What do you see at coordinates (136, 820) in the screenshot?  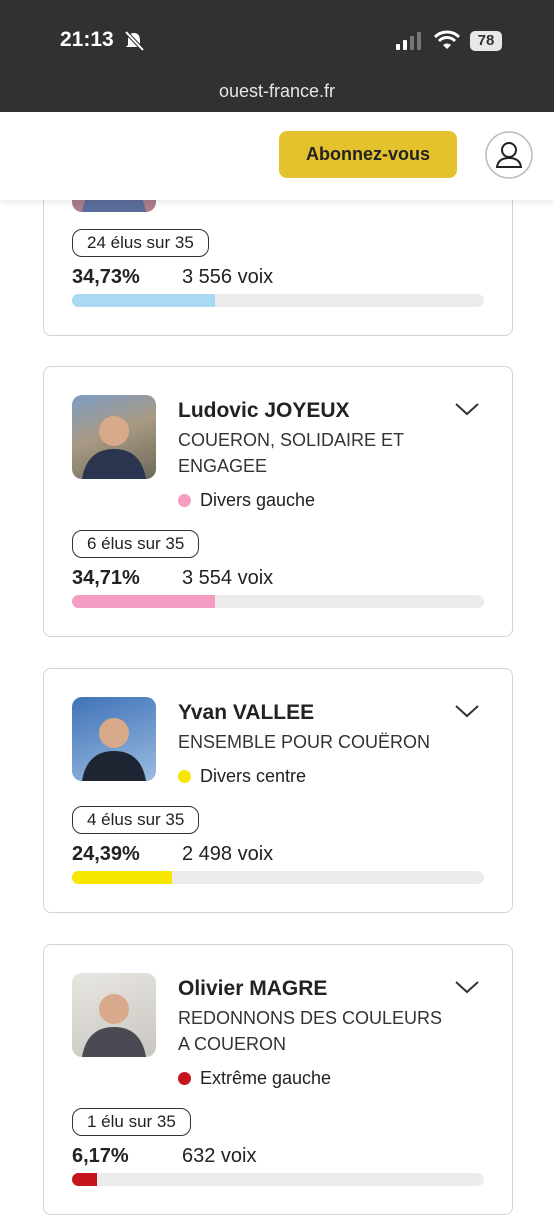 I see `seats-pill: 4 élus sur 35` at bounding box center [136, 820].